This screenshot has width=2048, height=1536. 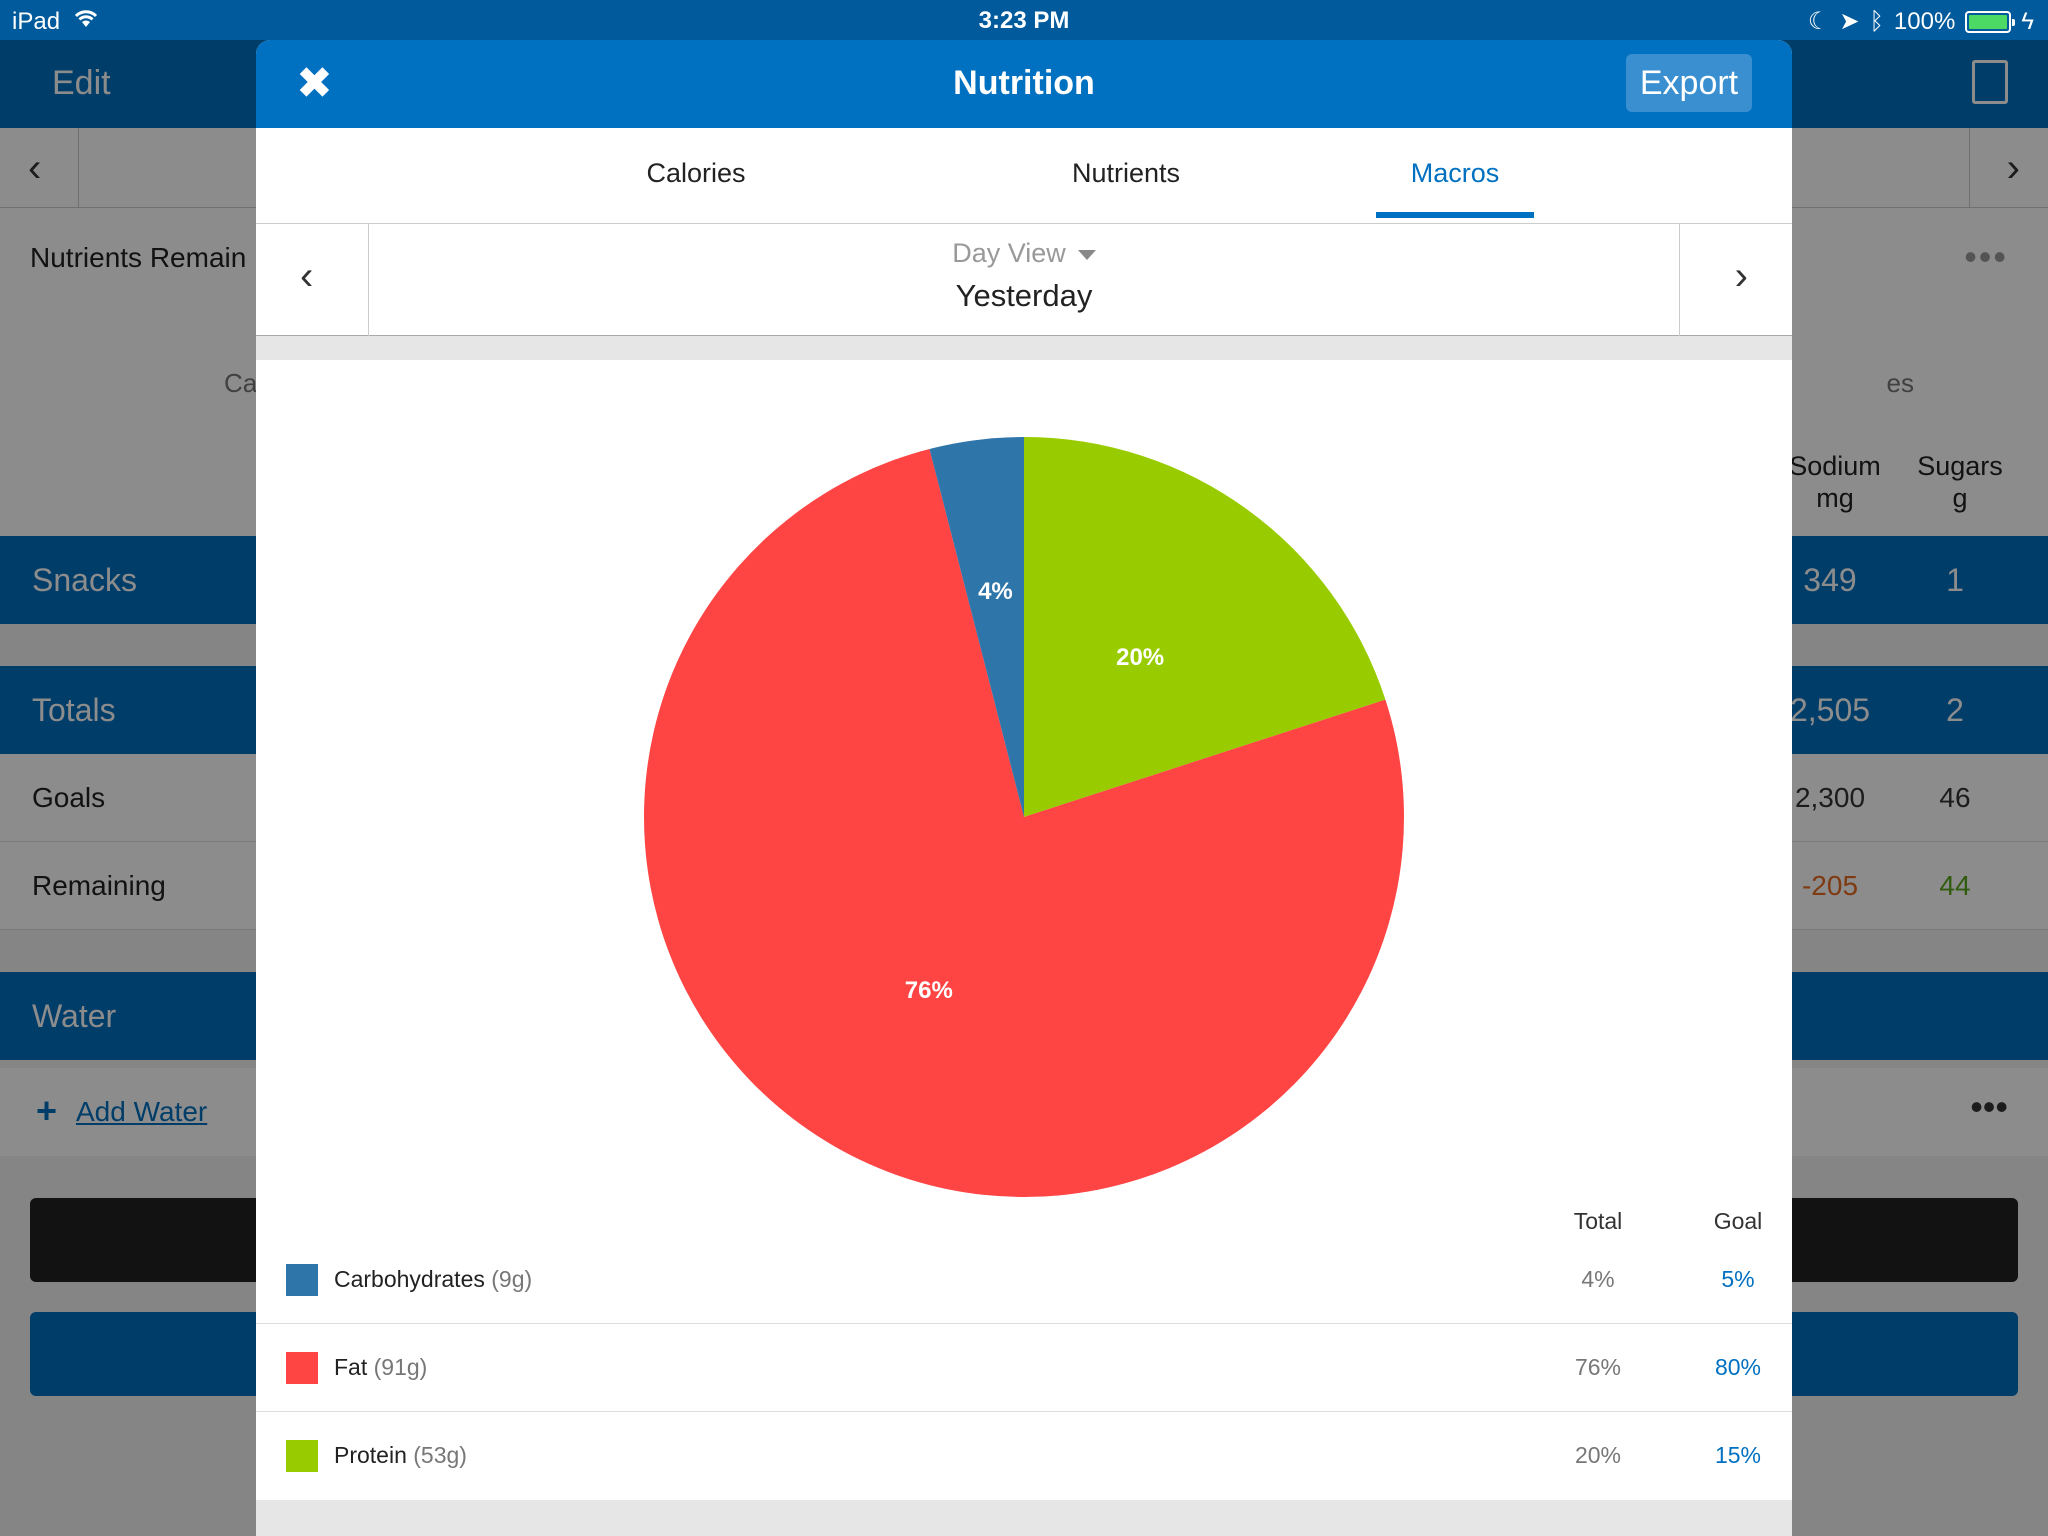 I want to click on column-header-sodium: Sodium mg, so click(x=1835, y=482).